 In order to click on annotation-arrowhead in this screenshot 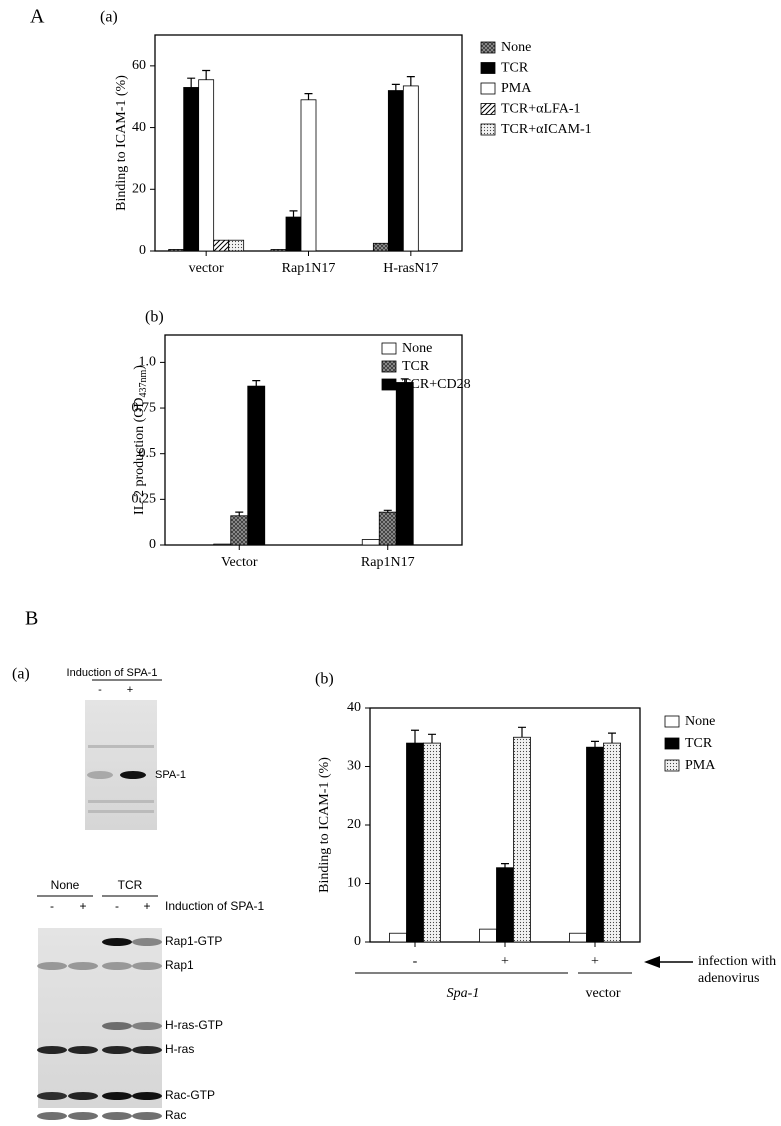, I will do `click(652, 962)`.